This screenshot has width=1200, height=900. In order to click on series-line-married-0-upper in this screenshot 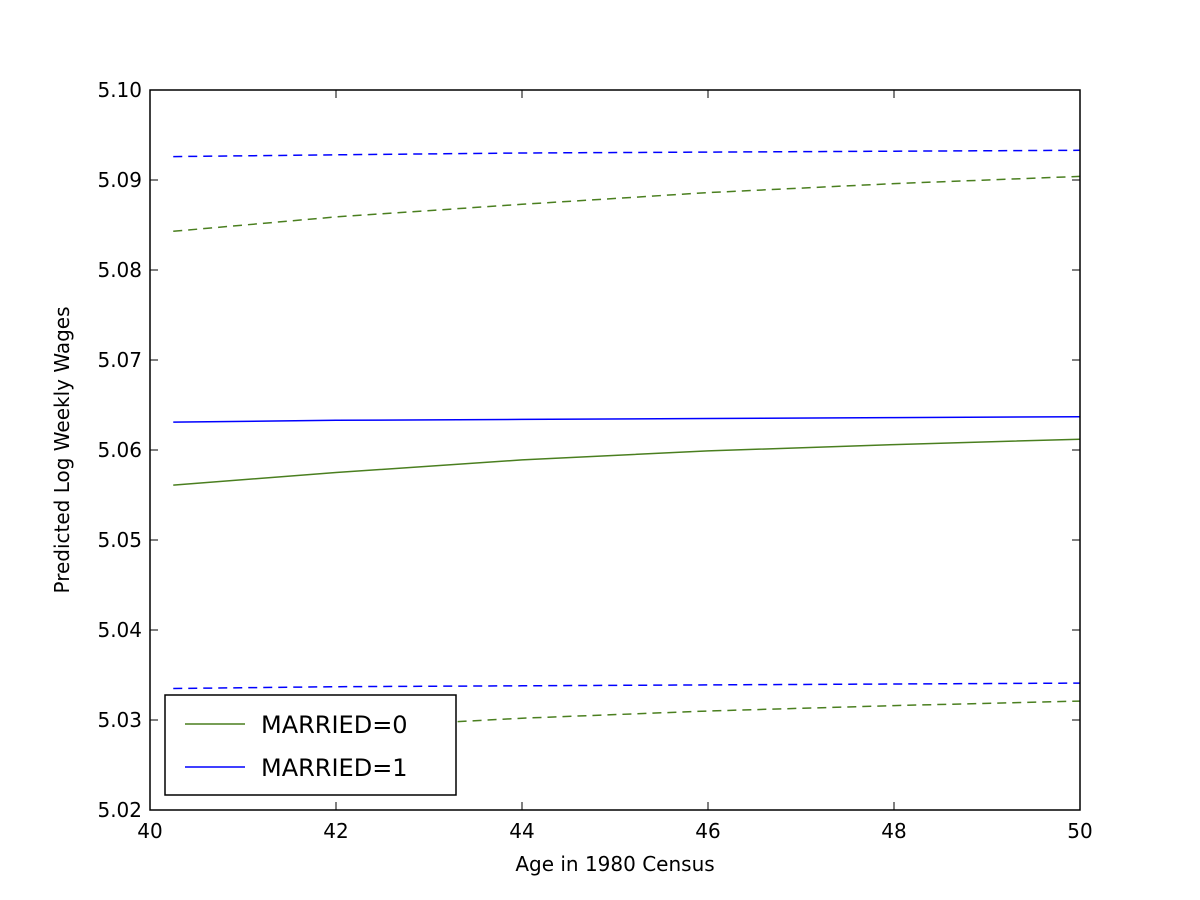, I will do `click(626, 204)`.